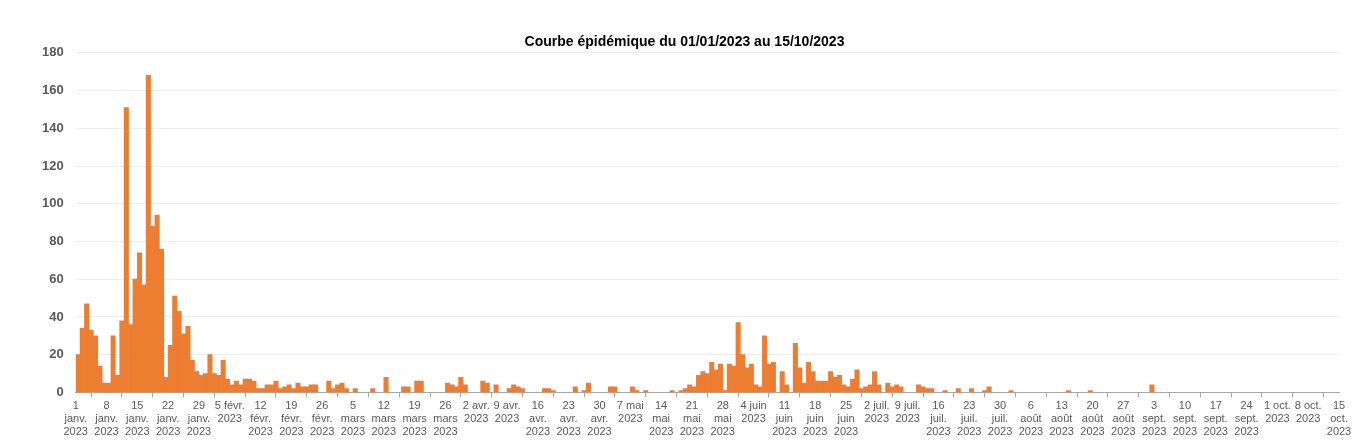 Image resolution: width=1367 pixels, height=443 pixels. What do you see at coordinates (815, 418) in the screenshot?
I see `x-tick-label: 18 juin 2023` at bounding box center [815, 418].